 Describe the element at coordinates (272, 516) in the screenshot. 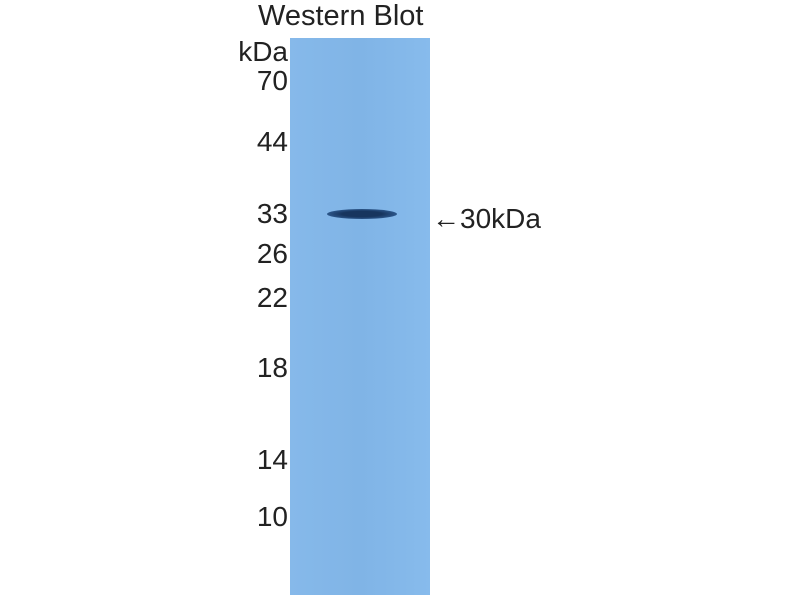

I see `marker-10: 10` at that location.